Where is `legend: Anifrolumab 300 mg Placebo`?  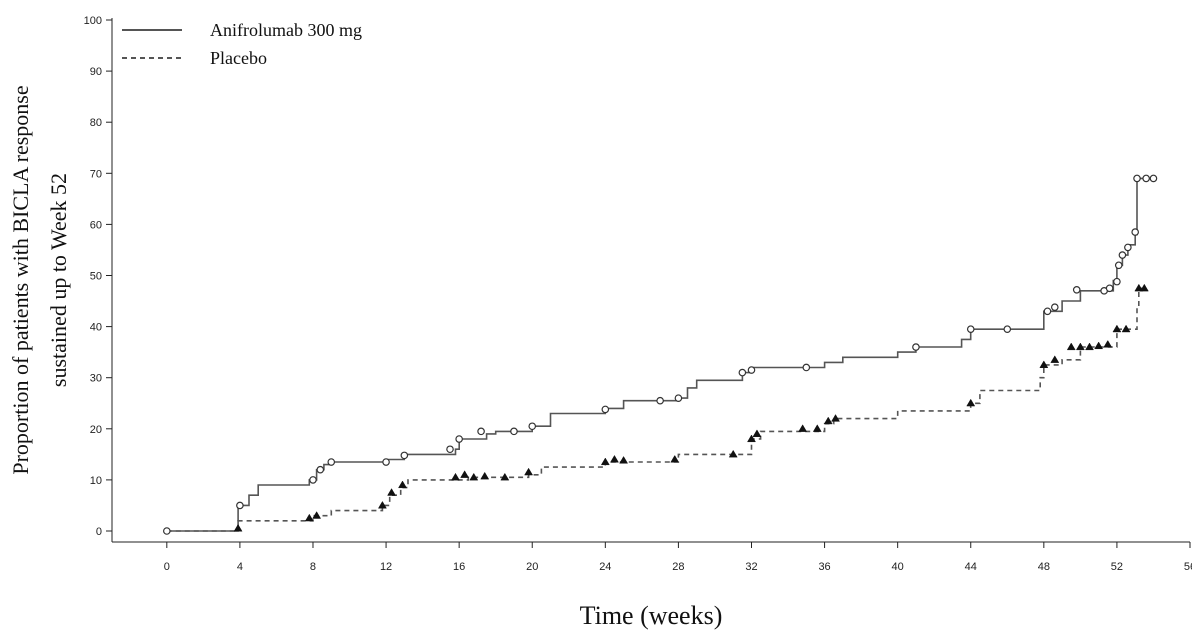 legend: Anifrolumab 300 mg Placebo is located at coordinates (242, 44).